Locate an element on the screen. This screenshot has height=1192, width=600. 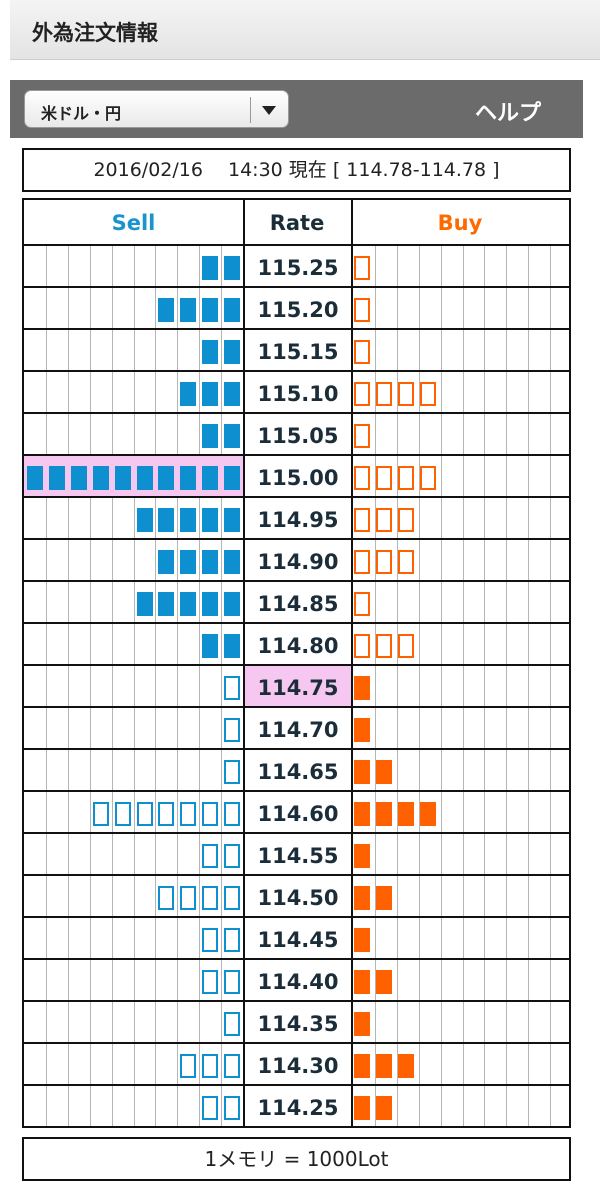
table-row: 114.80 is located at coordinates (296, 645).